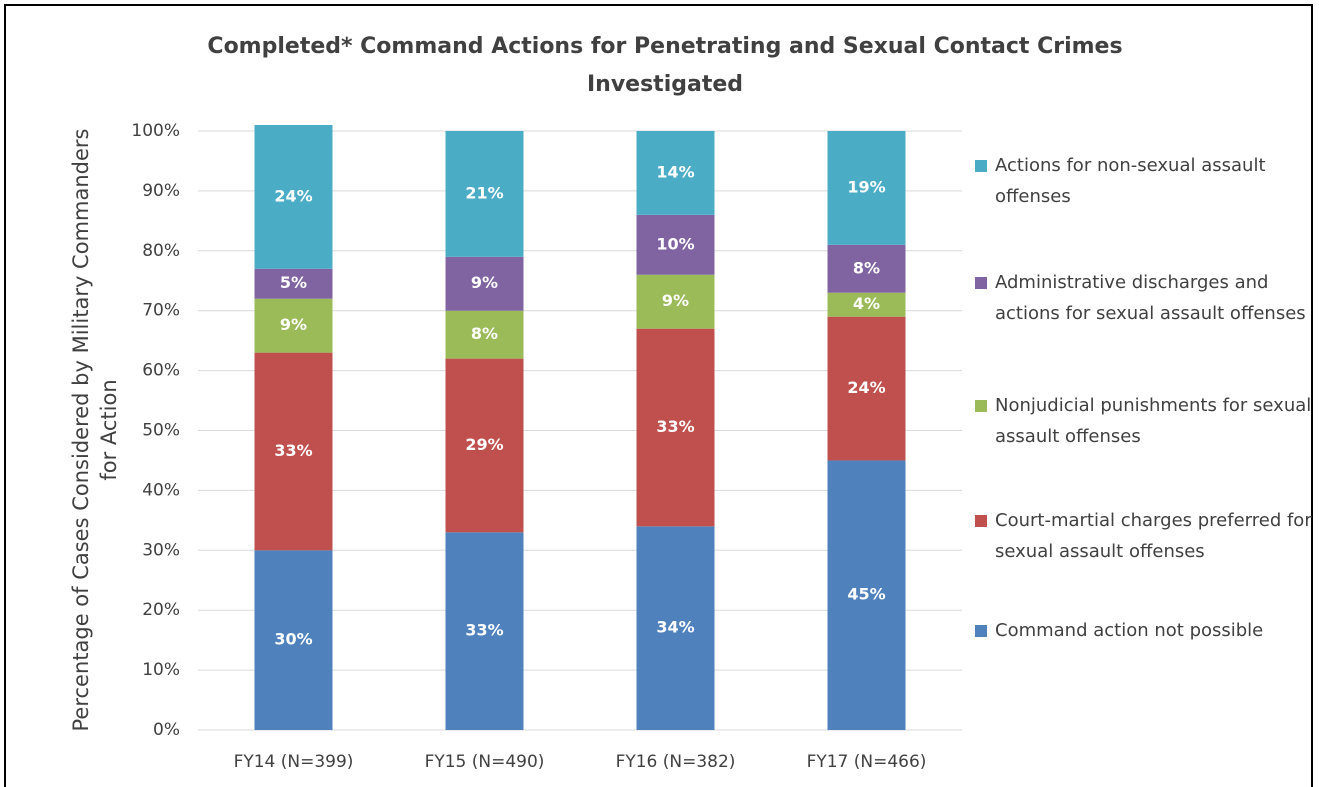 This screenshot has height=787, width=1319. What do you see at coordinates (166, 730) in the screenshot?
I see `y-tick-label: 0%` at bounding box center [166, 730].